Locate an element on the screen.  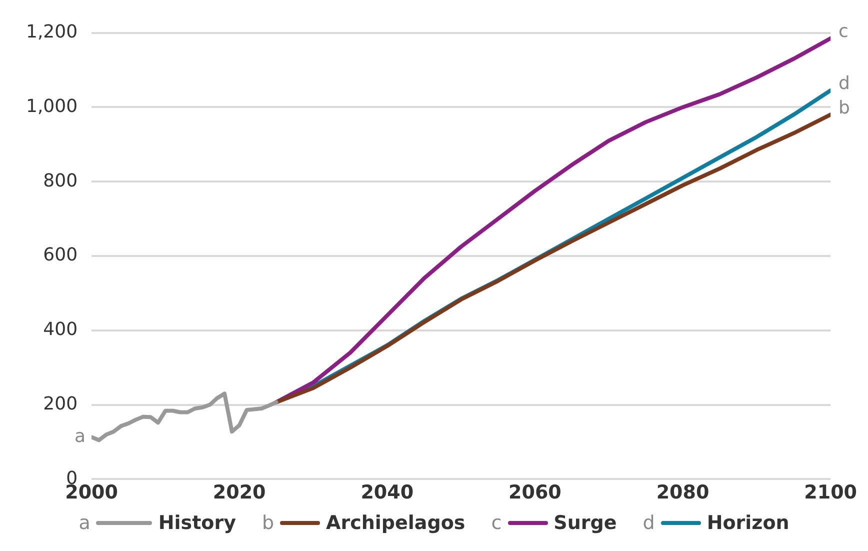
legend-label: Surge is located at coordinates (585, 523).